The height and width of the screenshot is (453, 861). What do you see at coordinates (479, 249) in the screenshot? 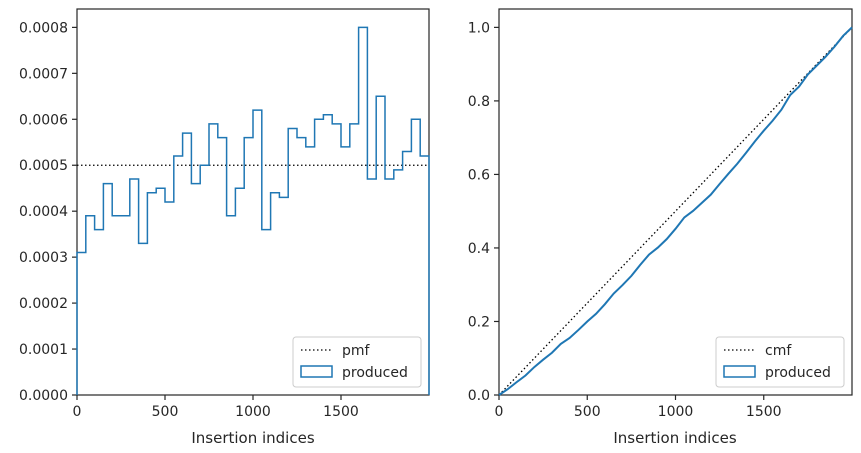
I see `y-tick-label: 0.4` at bounding box center [479, 249].